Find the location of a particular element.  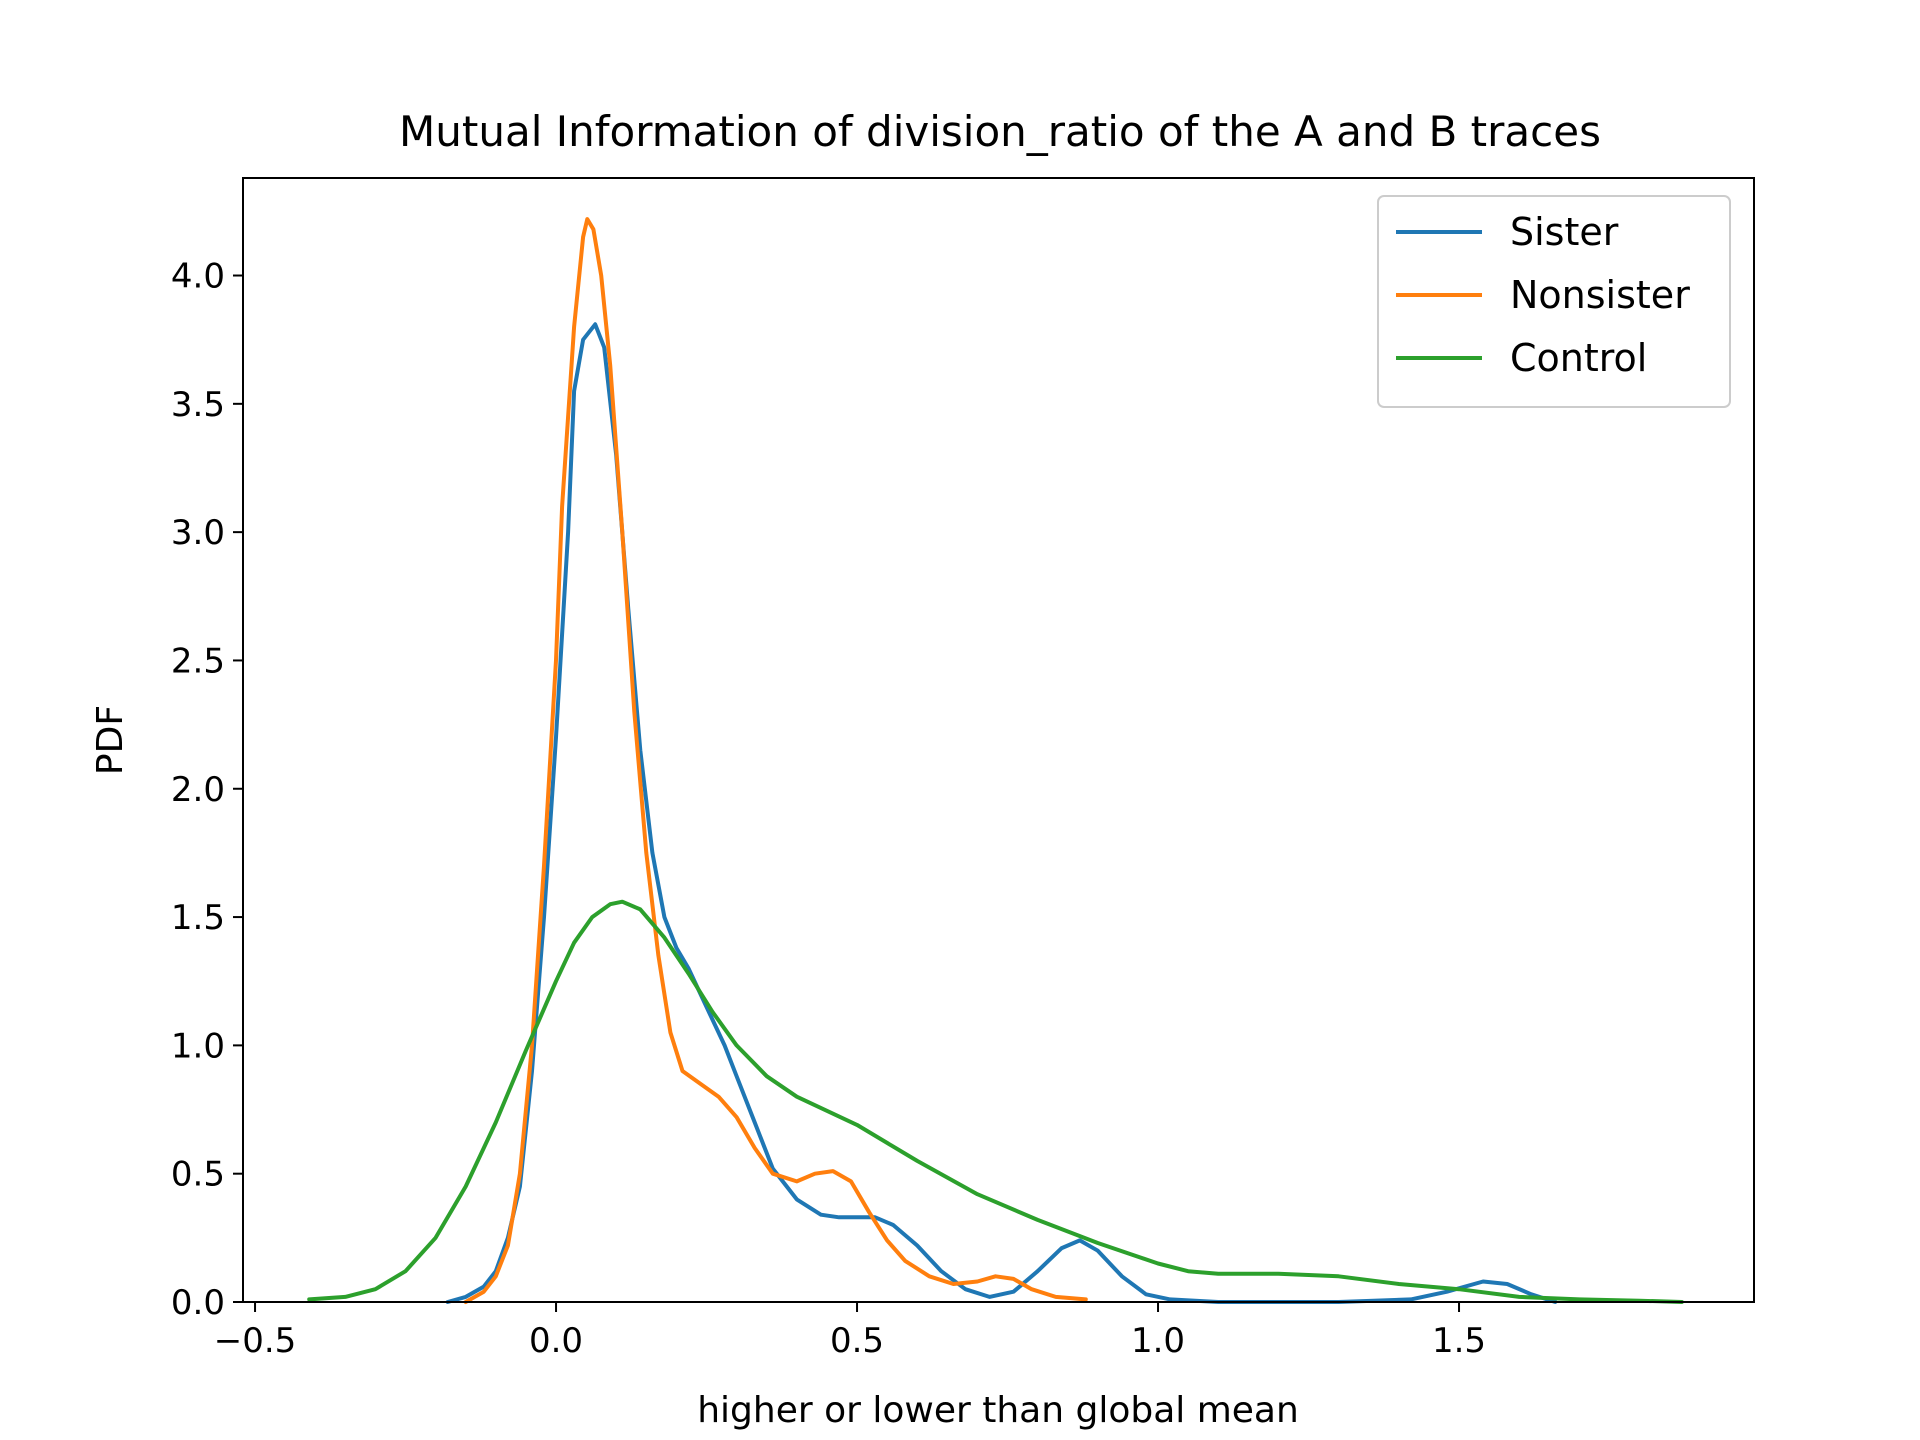

x-tick-label: 0.0 is located at coordinates (556, 1341).